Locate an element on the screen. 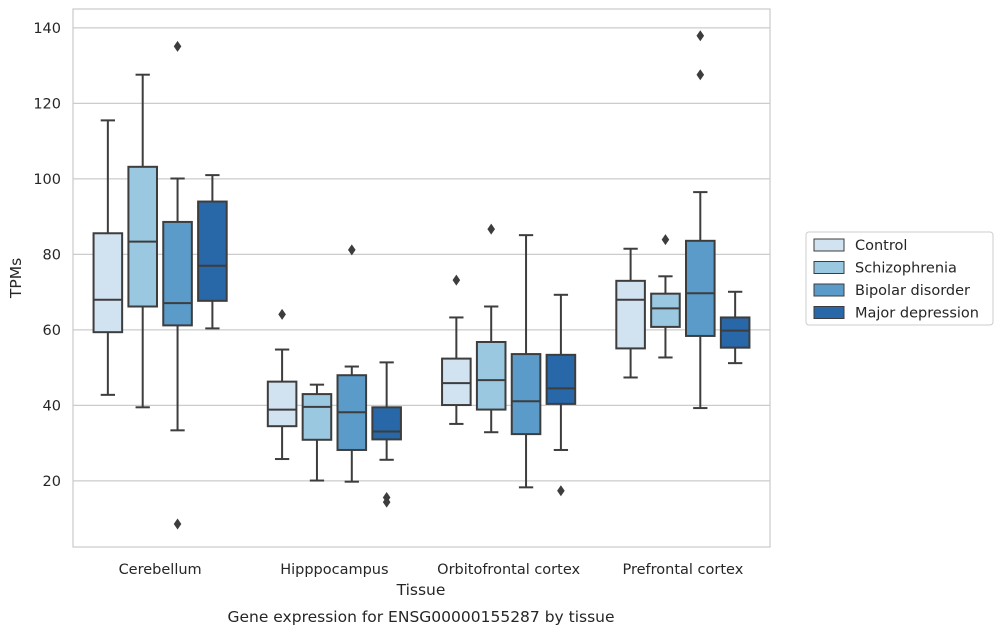 The height and width of the screenshot is (634, 1002). y-tick-label: 100 is located at coordinates (47, 180).